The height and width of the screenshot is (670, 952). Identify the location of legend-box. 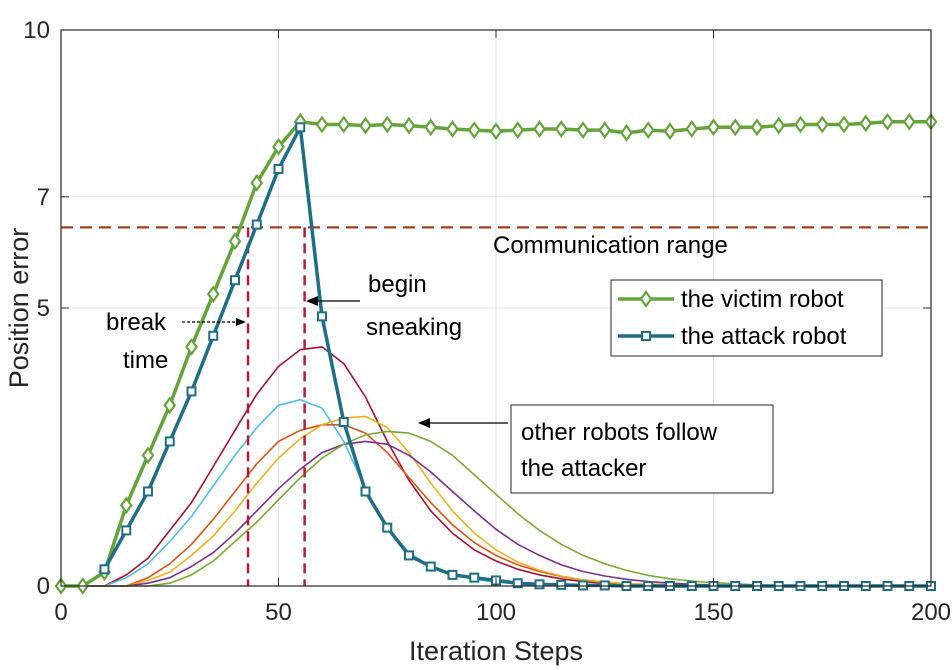
(746, 318).